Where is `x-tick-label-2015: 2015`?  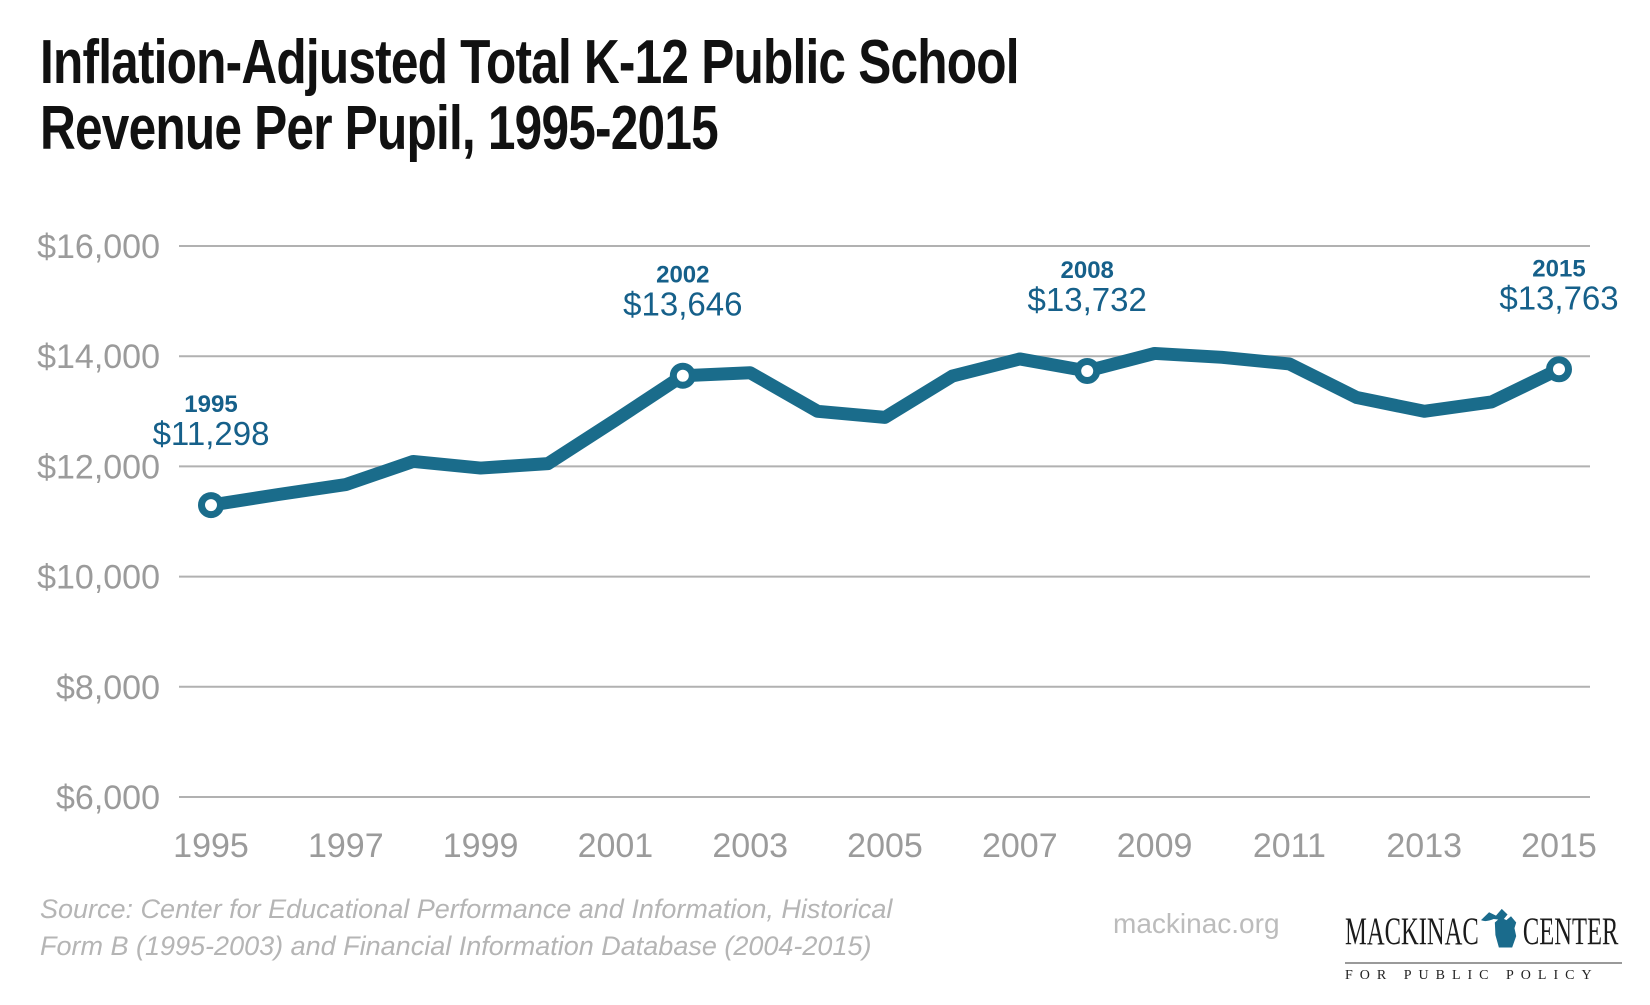 x-tick-label-2015: 2015 is located at coordinates (1559, 846).